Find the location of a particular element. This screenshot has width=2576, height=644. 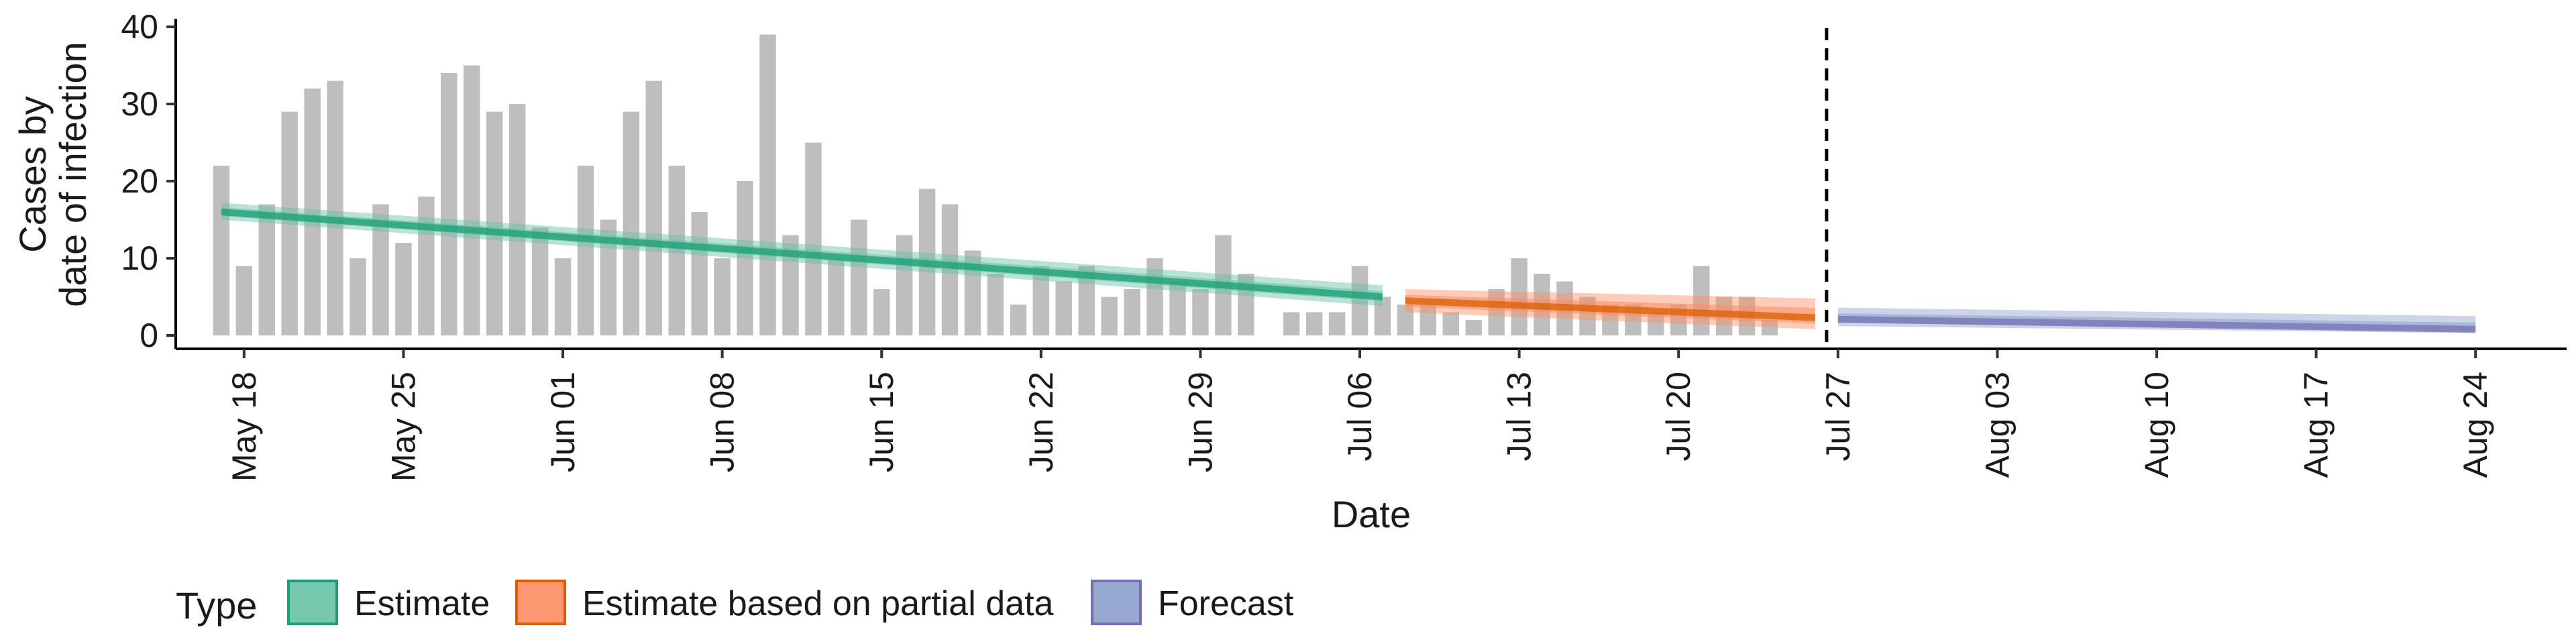

estimate-based-on-partial-data-median-line is located at coordinates (1610, 309).